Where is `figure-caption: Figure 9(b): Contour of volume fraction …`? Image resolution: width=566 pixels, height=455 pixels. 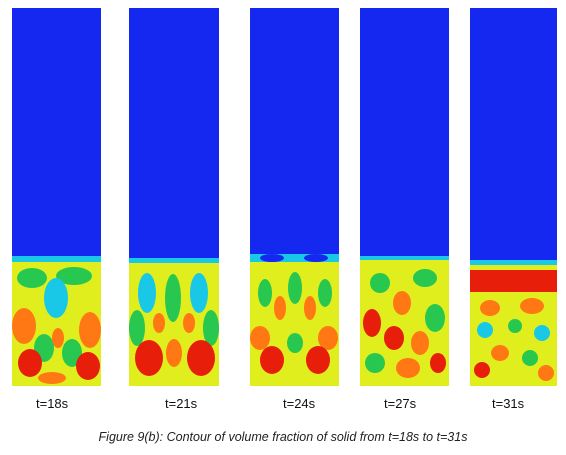
figure-caption: Figure 9(b): Contour of volume fraction … is located at coordinates (283, 437).